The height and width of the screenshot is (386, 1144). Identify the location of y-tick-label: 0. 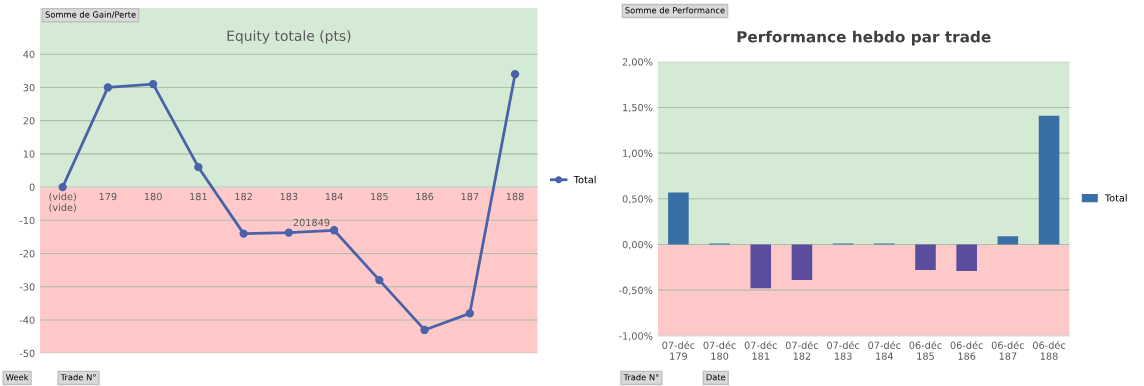
(32, 187).